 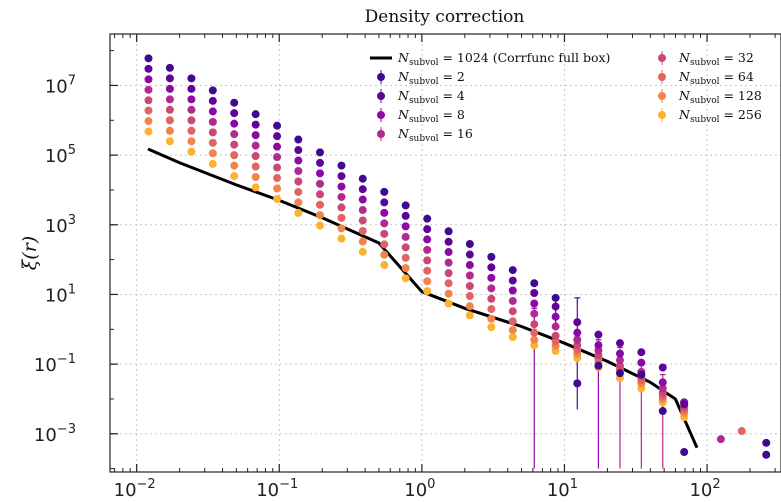 I want to click on y-tick-label: 10⁵, so click(x=60, y=155).